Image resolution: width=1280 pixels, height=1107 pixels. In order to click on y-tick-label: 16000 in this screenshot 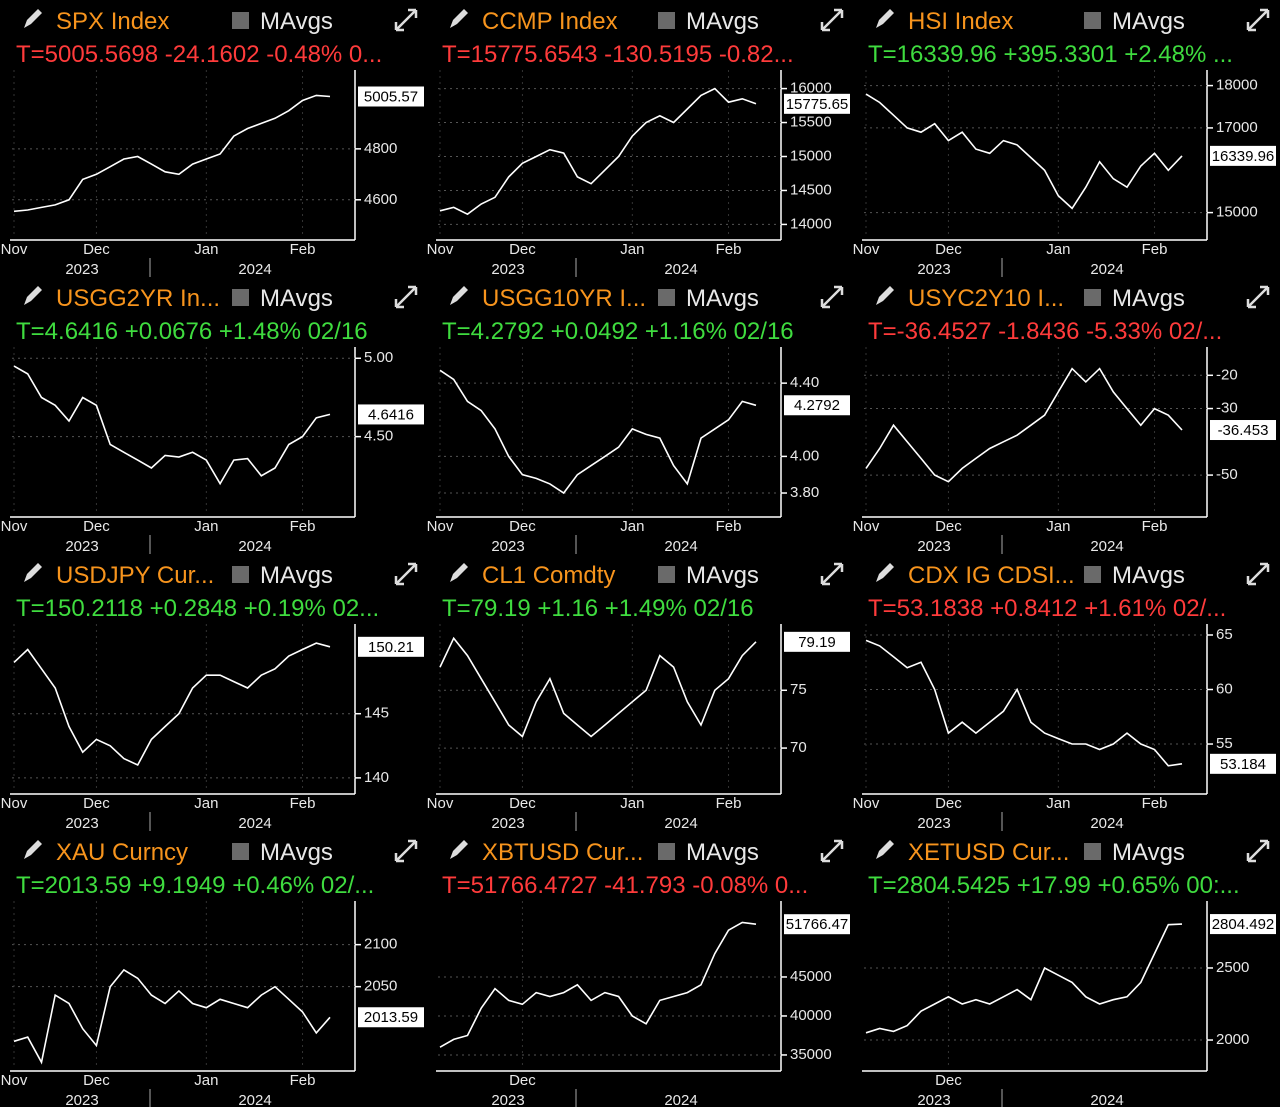, I will do `click(811, 88)`.